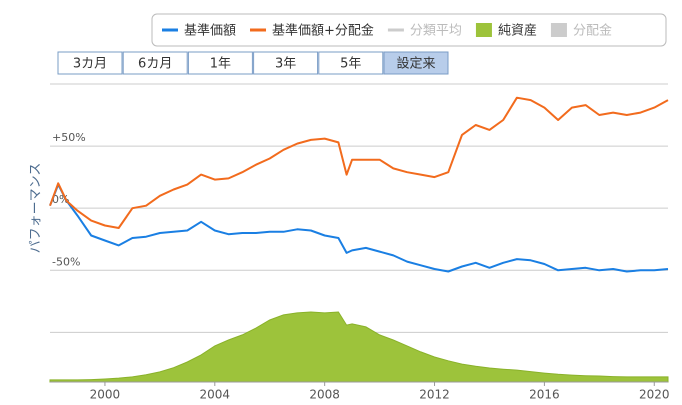 The height and width of the screenshot is (405, 682). What do you see at coordinates (323, 31) in the screenshot?
I see `legend-label: 基準価額+分配金` at bounding box center [323, 31].